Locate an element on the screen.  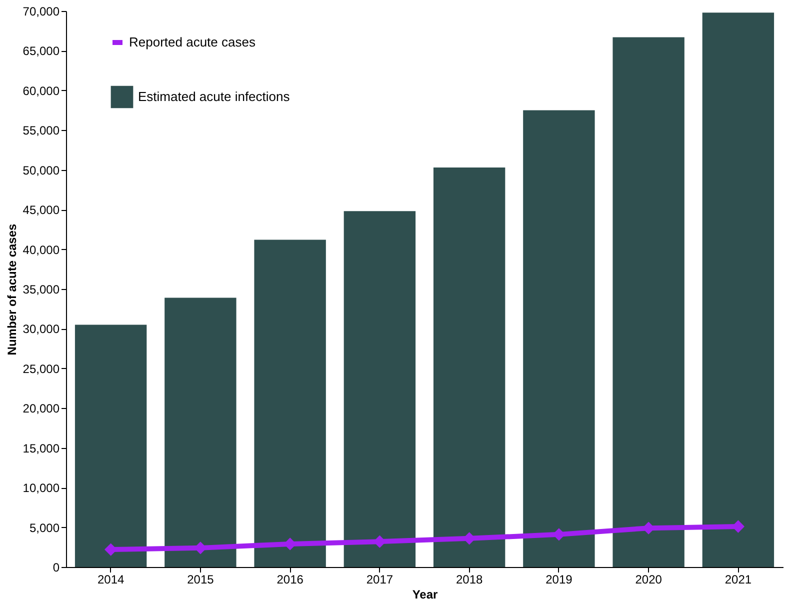
x-tick-label: 2018 is located at coordinates (469, 579).